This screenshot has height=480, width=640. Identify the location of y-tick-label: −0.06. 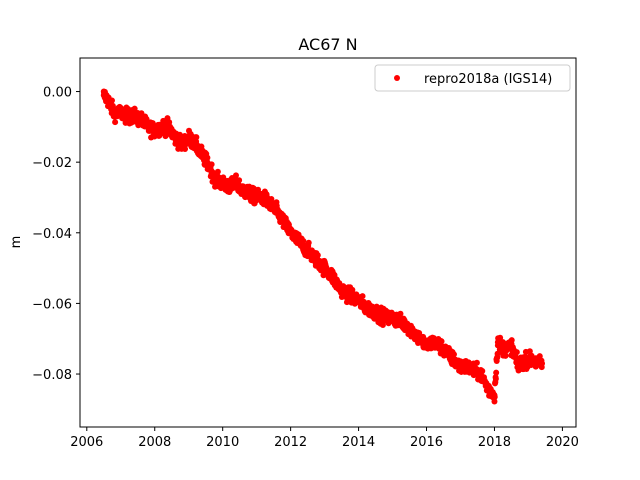
(52, 304).